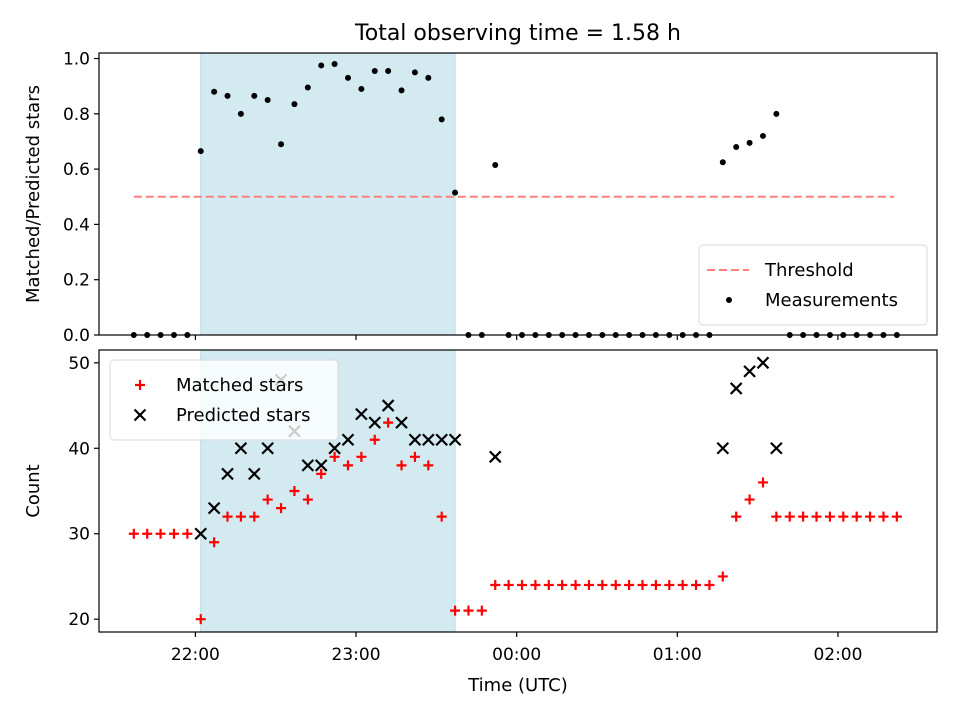  What do you see at coordinates (328, 194) in the screenshot?
I see `observing-window-span` at bounding box center [328, 194].